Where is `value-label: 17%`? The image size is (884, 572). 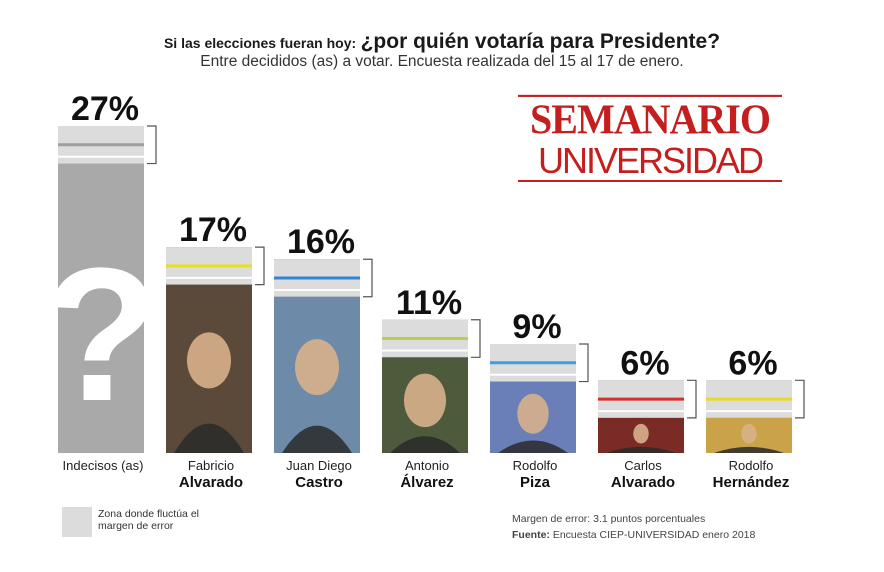 value-label: 17% is located at coordinates (213, 230).